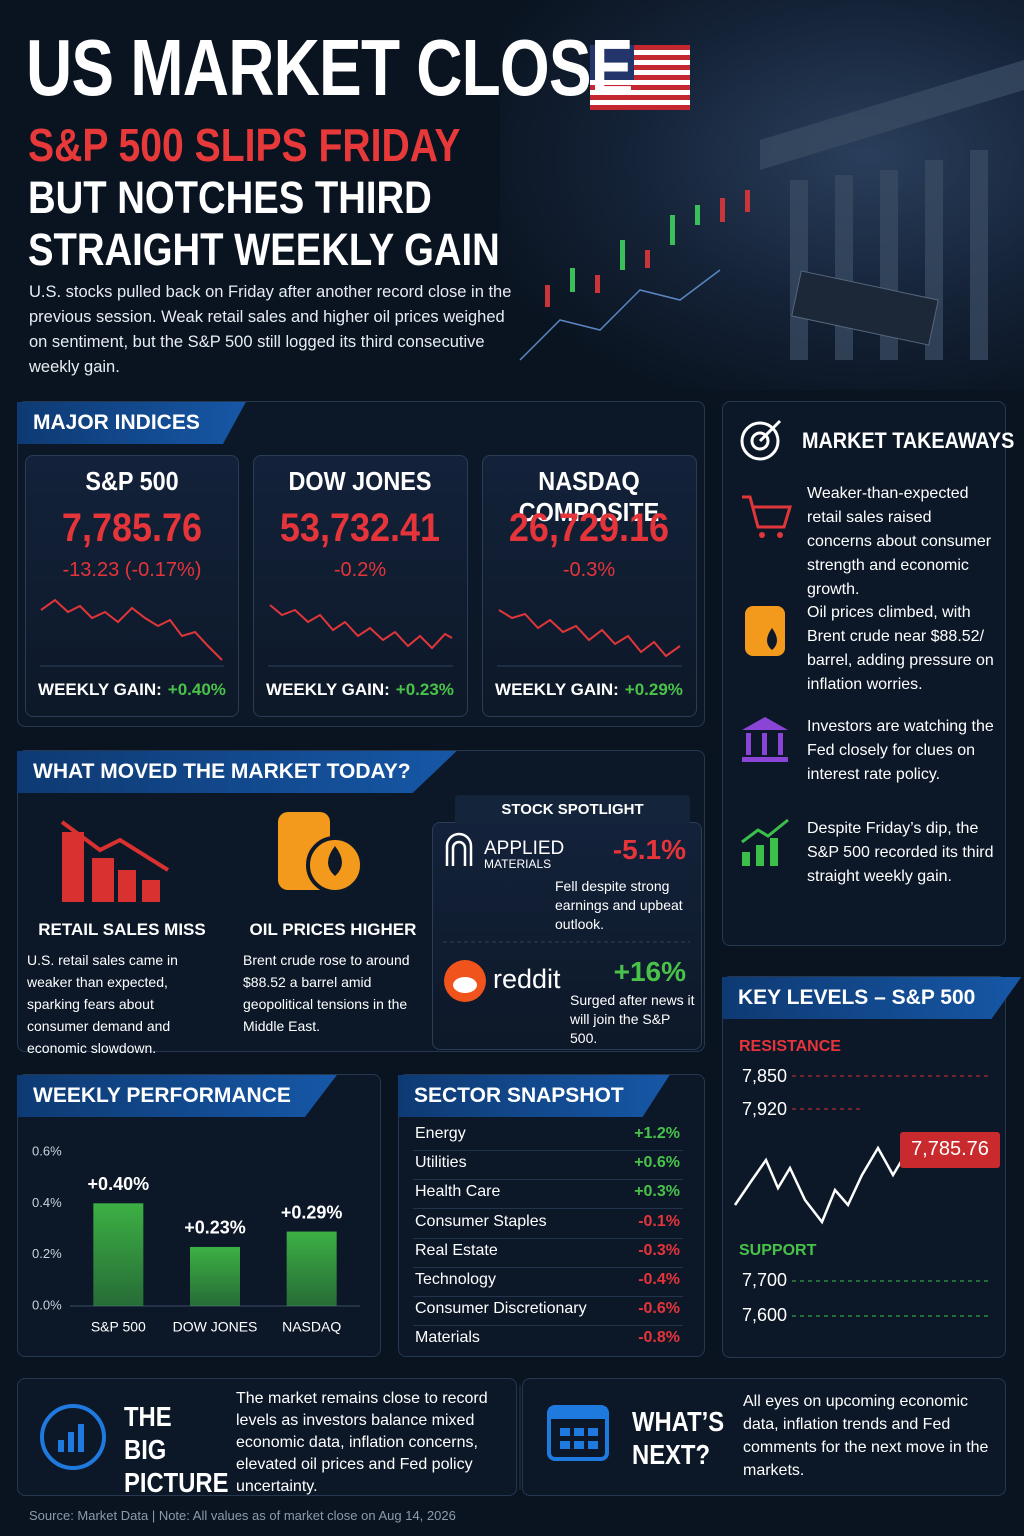  I want to click on index-name: NASDAQ COMPOSITE, so click(589, 496).